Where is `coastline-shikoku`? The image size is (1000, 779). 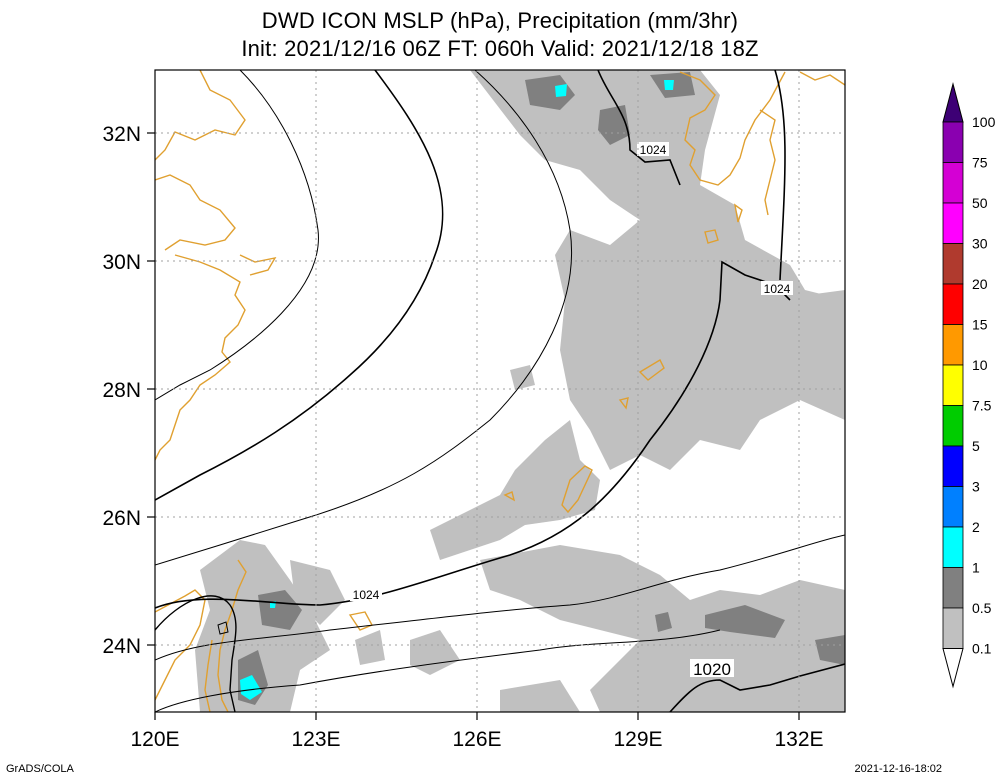
coastline-shikoku is located at coordinates (822, 78).